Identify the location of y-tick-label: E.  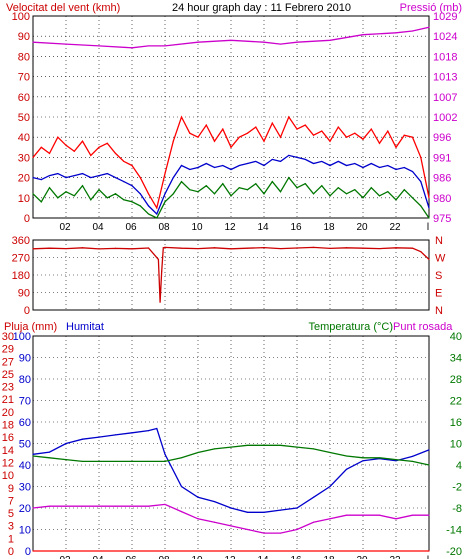
(438, 294).